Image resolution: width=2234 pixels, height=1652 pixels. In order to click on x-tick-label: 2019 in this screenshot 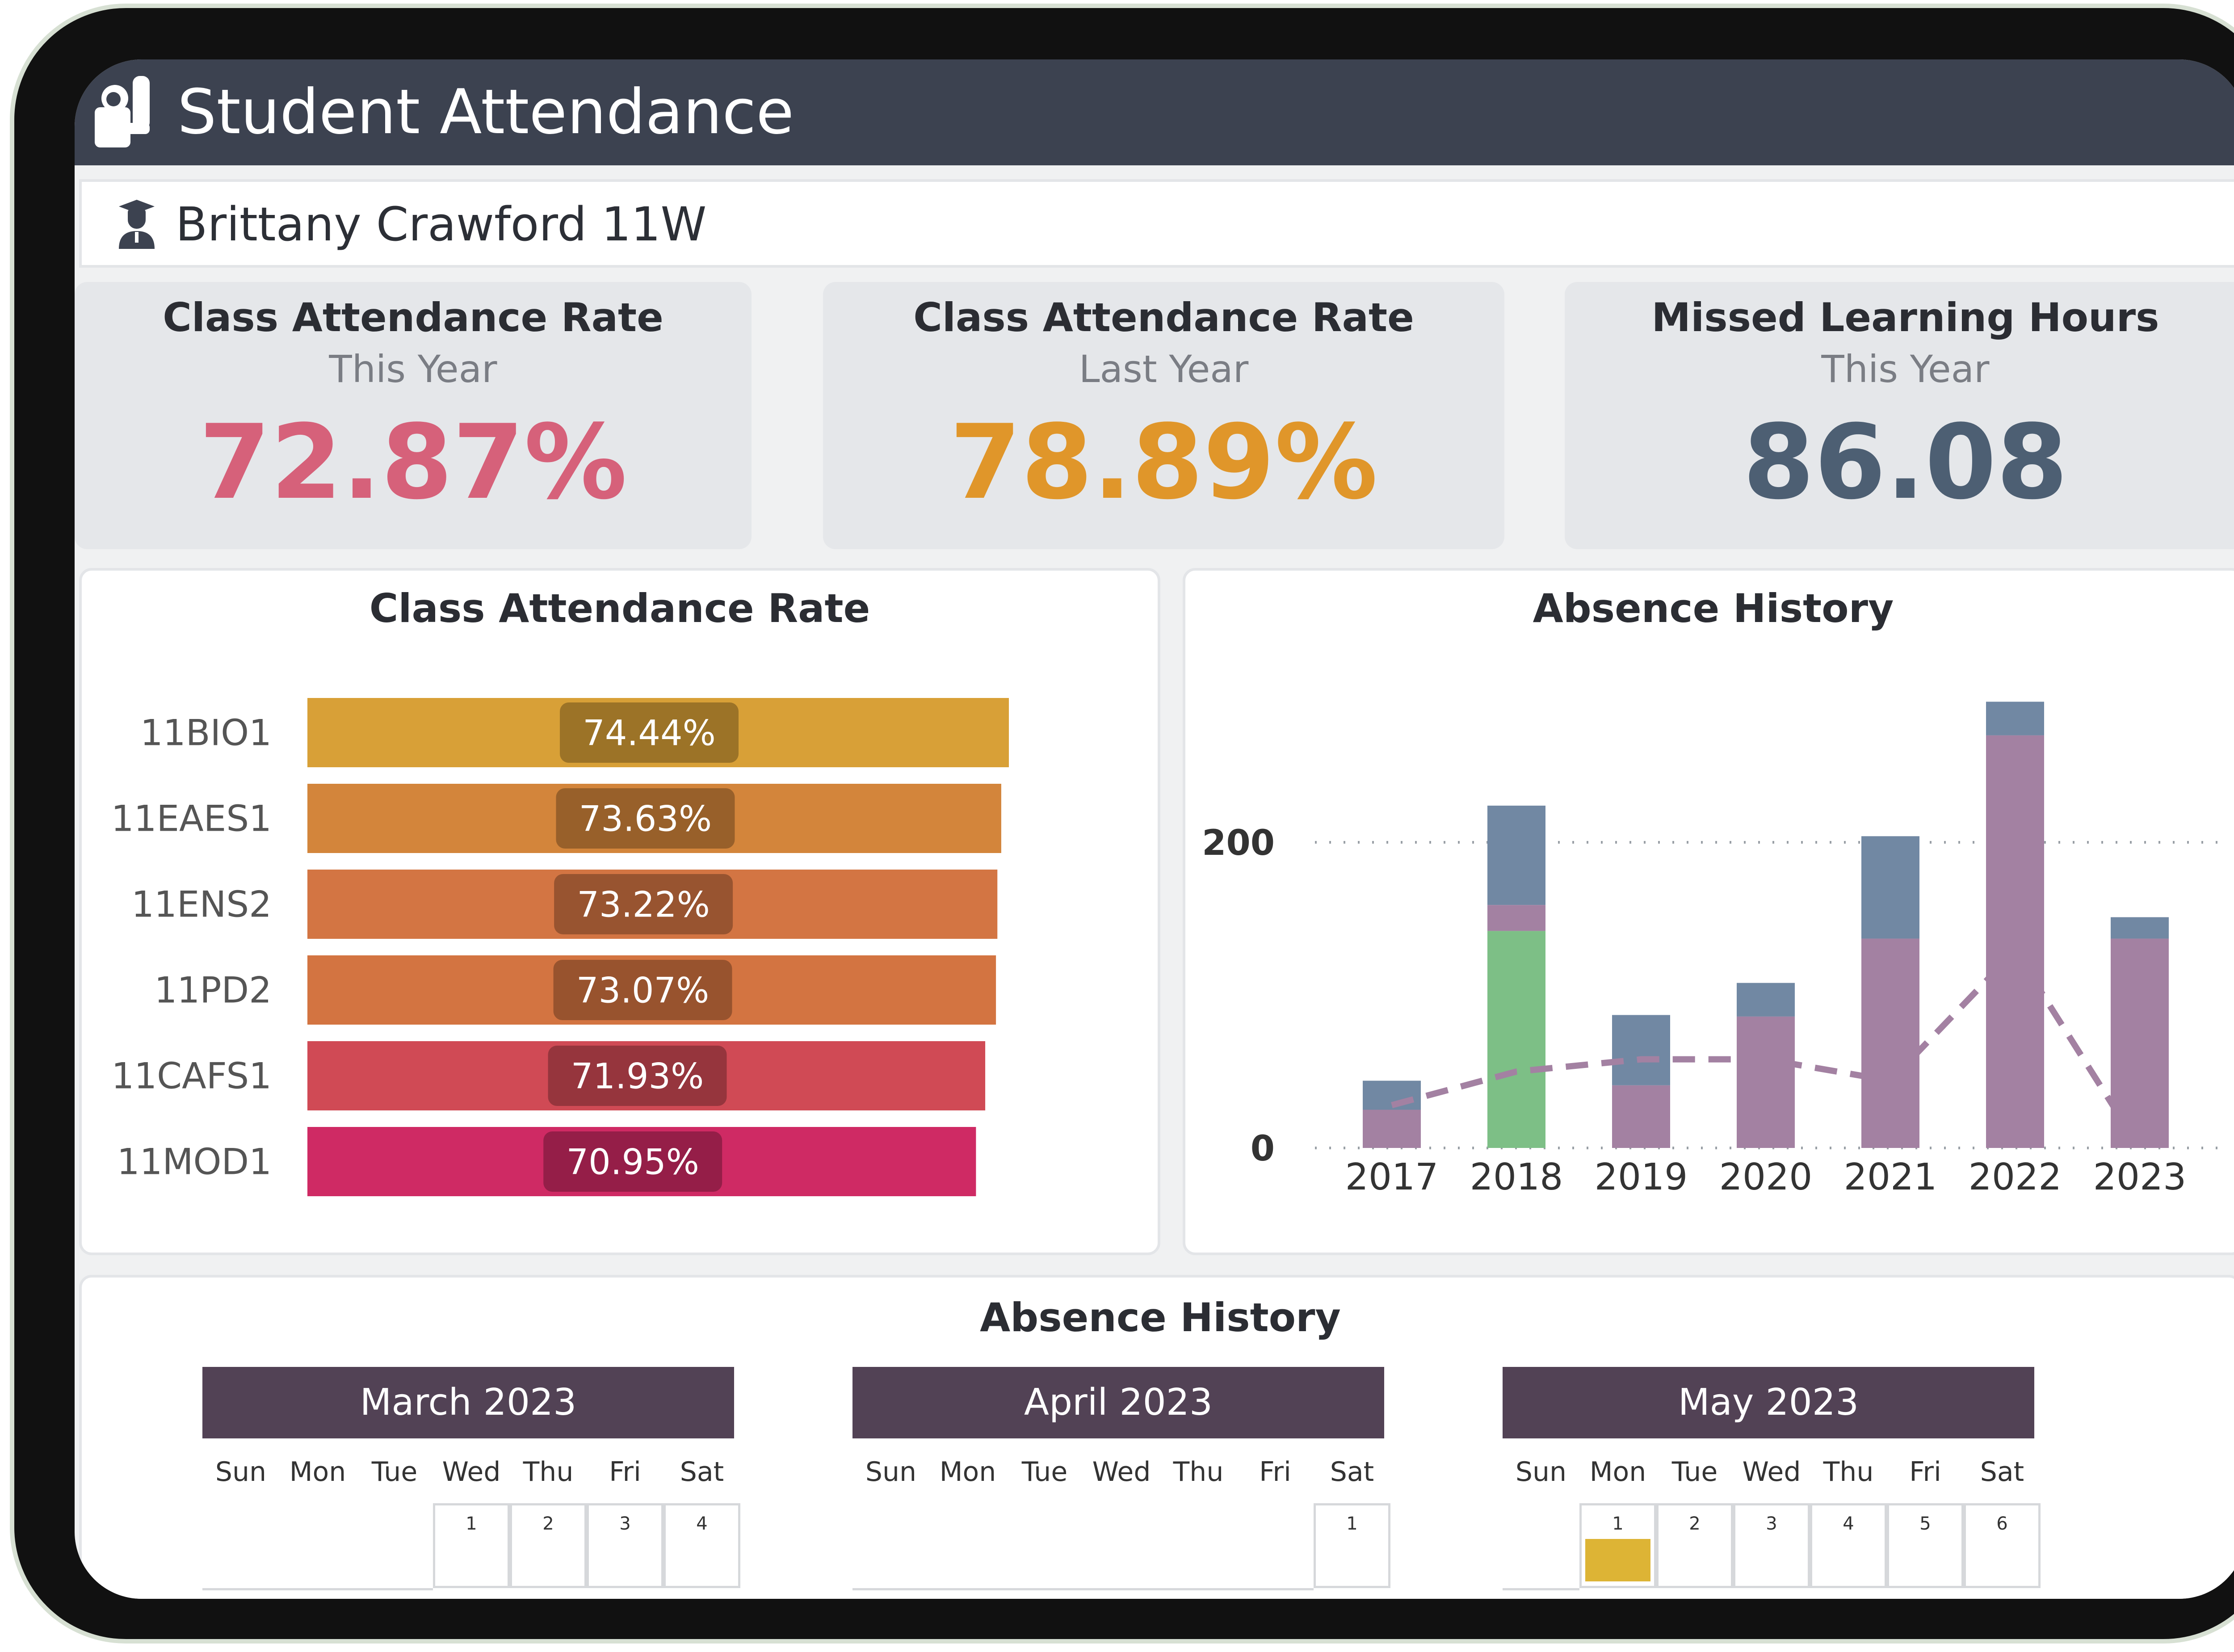, I will do `click(1641, 1177)`.